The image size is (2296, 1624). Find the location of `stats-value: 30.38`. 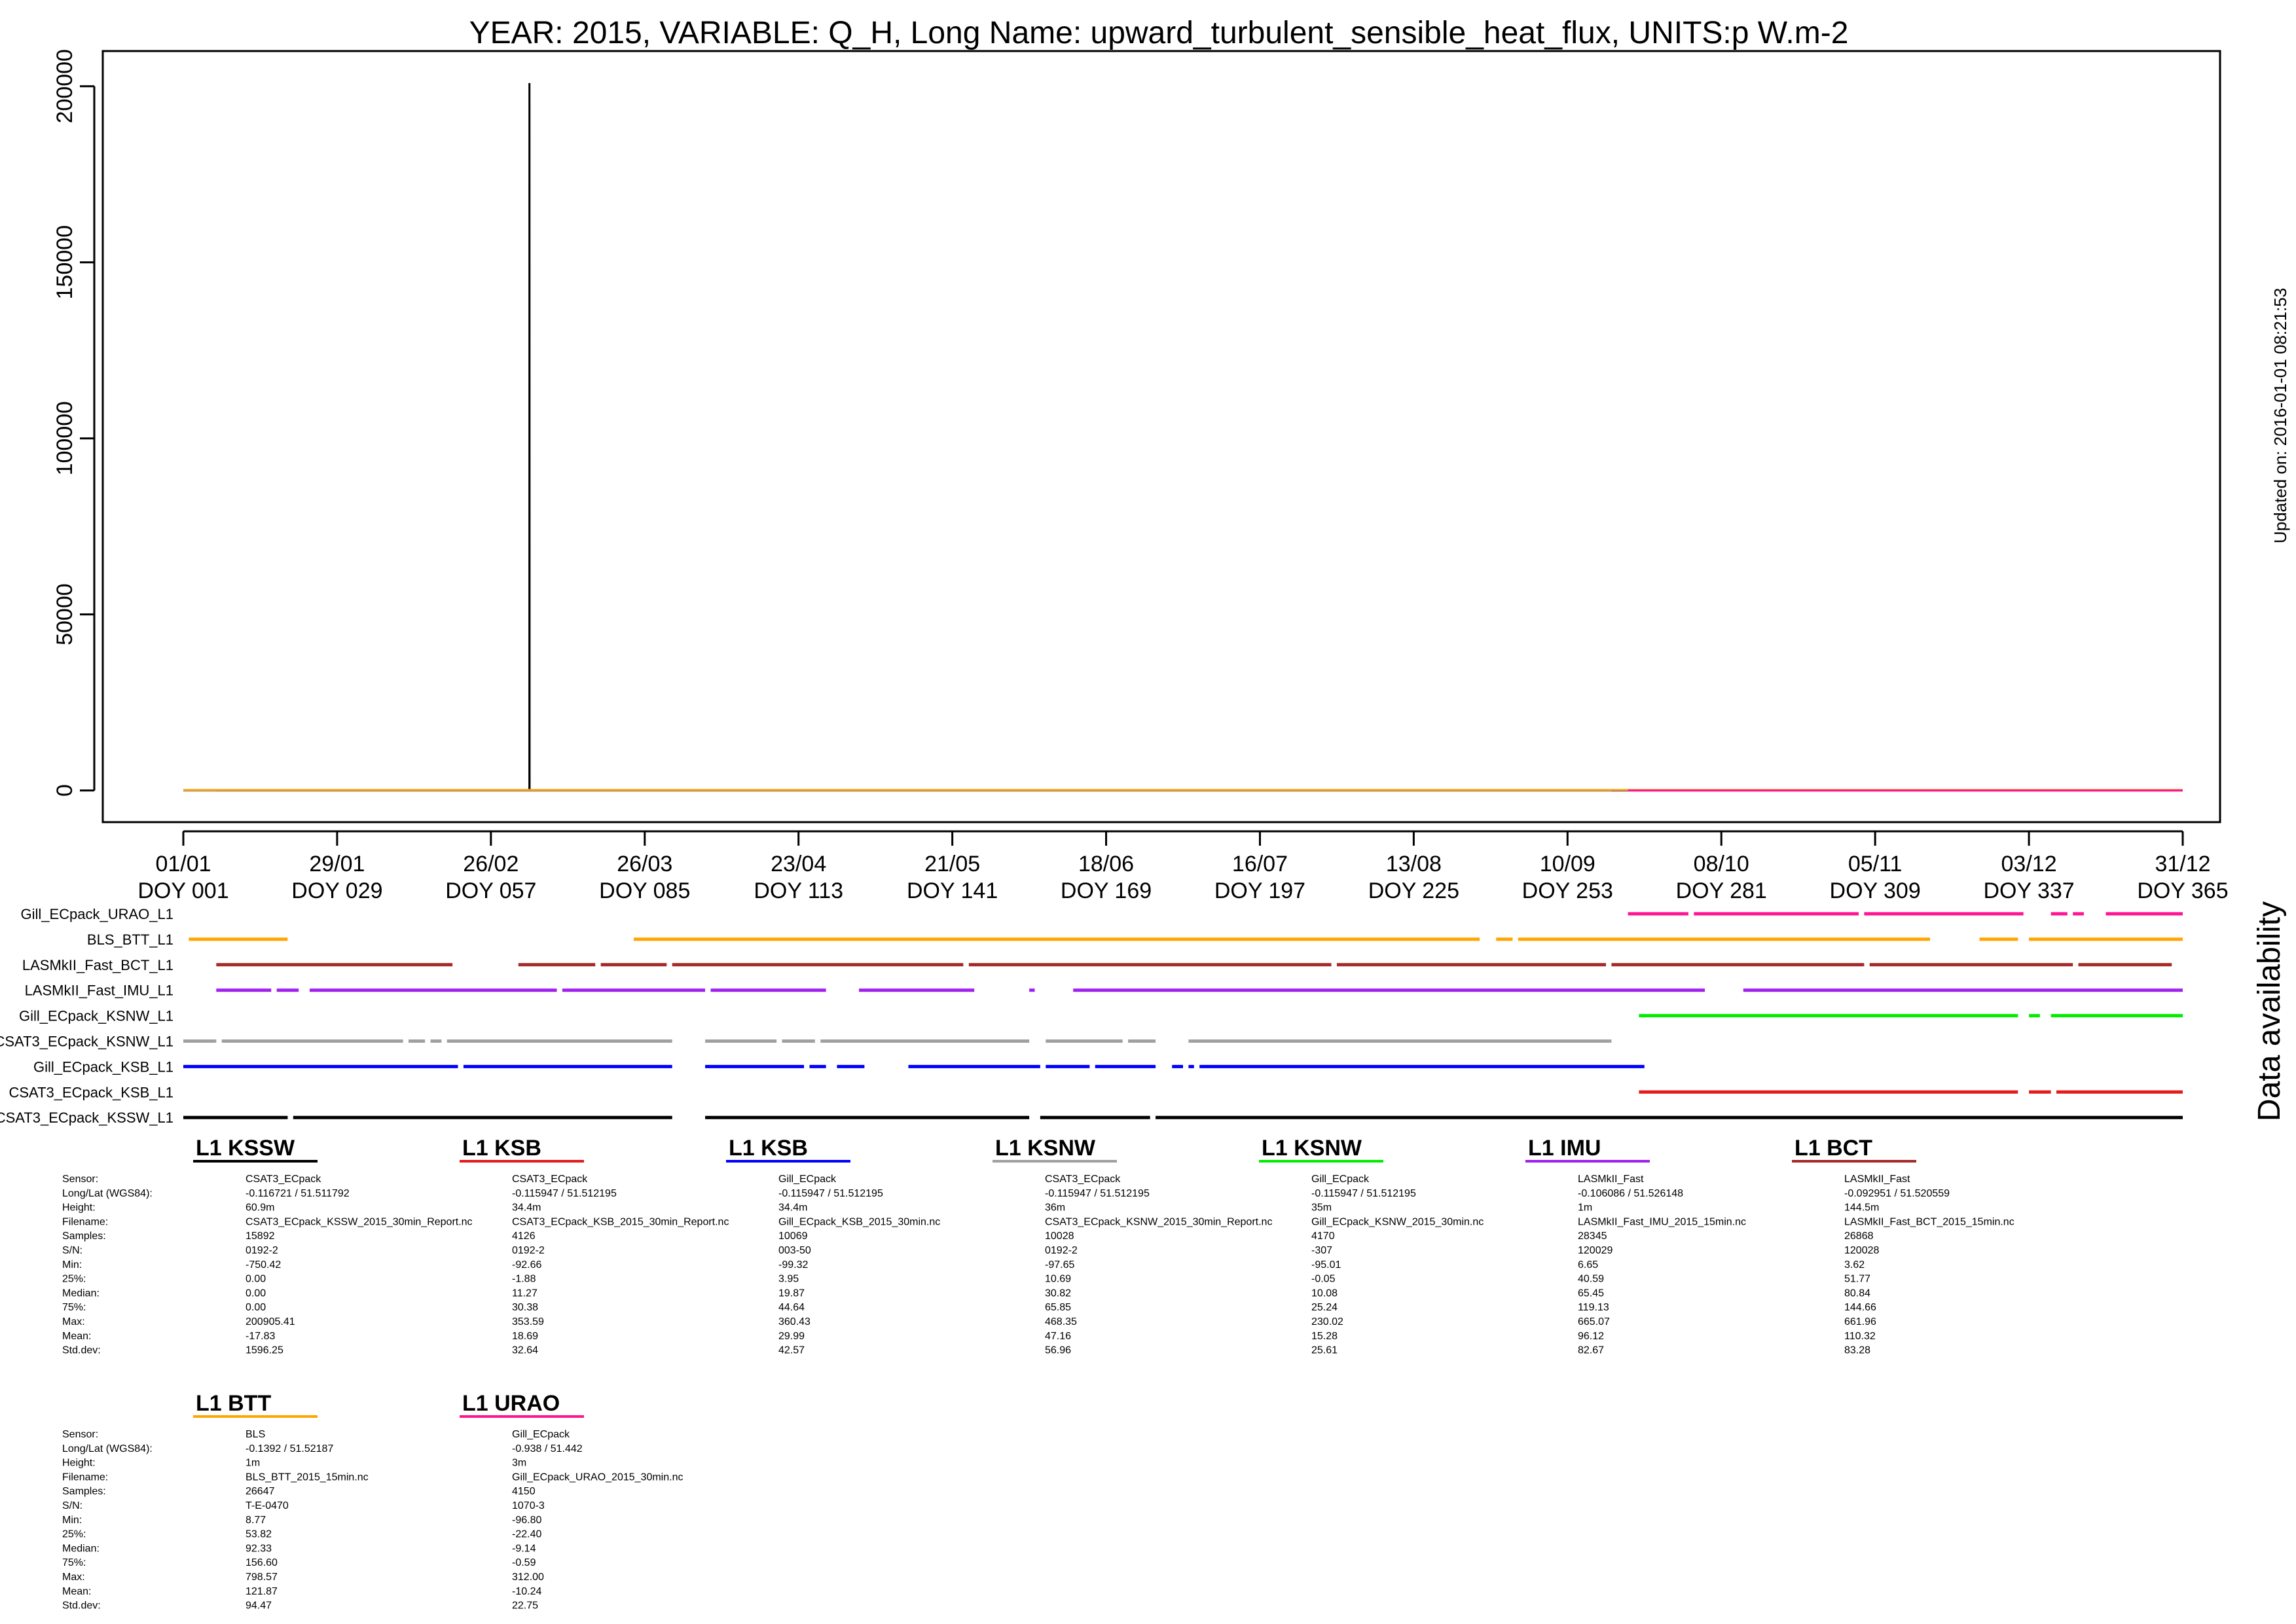

stats-value: 30.38 is located at coordinates (525, 1307).